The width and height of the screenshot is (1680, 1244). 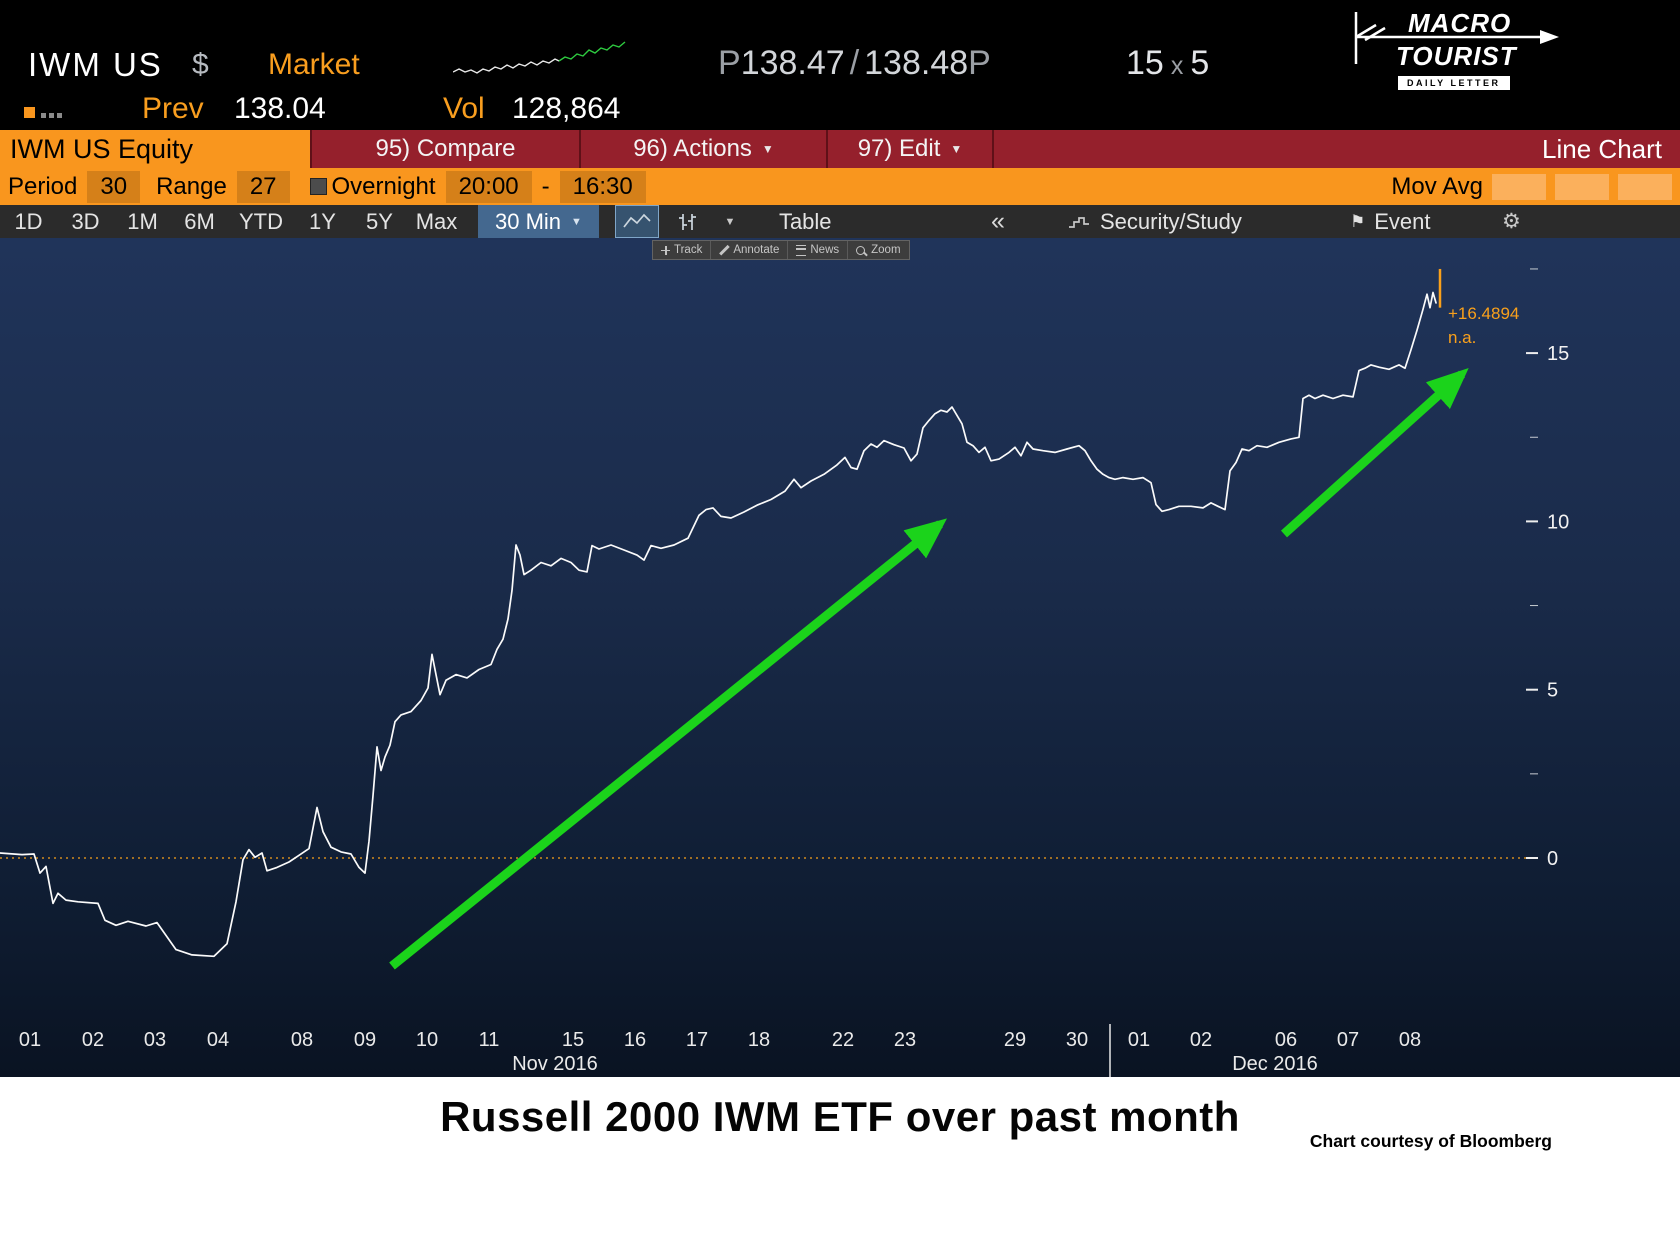 I want to click on svg-text: 06, so click(x=1286, y=1040).